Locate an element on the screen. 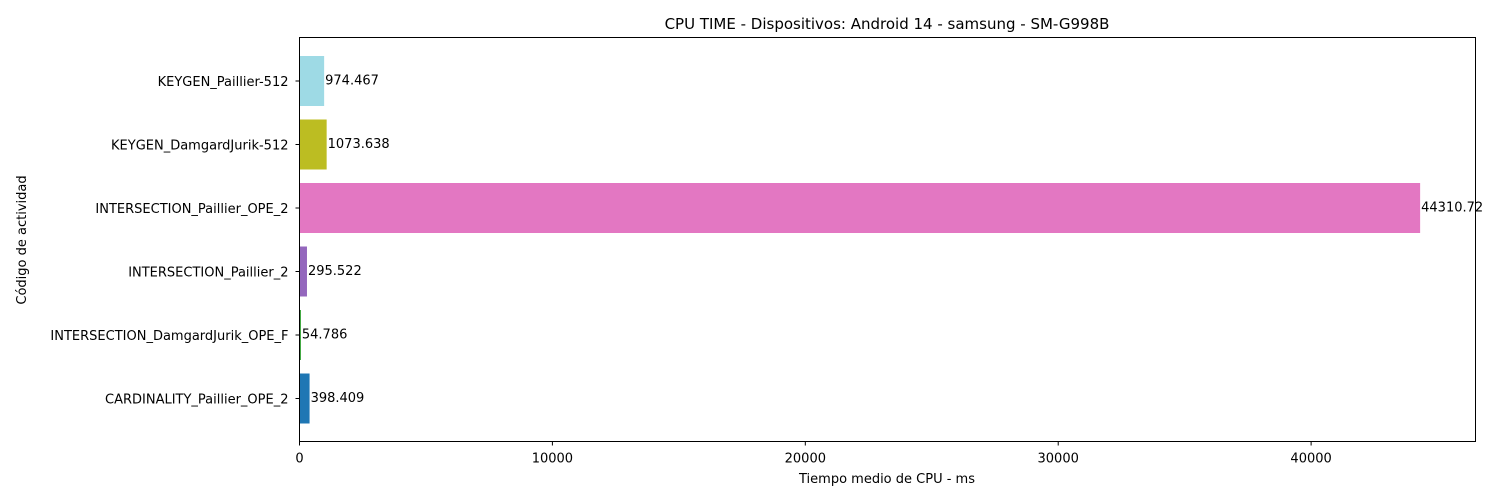  y-tick-label: INTERSECTION_DamgardJurik_OPE_F is located at coordinates (169, 336).